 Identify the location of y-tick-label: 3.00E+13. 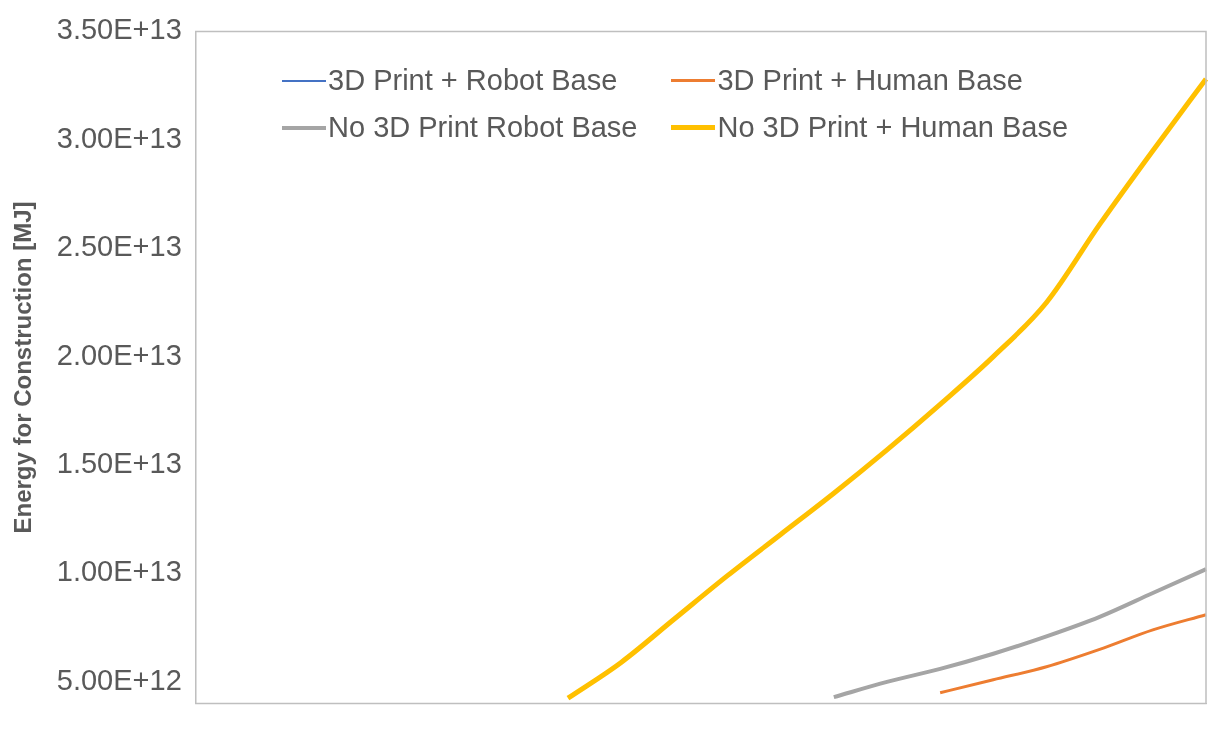
(119, 137).